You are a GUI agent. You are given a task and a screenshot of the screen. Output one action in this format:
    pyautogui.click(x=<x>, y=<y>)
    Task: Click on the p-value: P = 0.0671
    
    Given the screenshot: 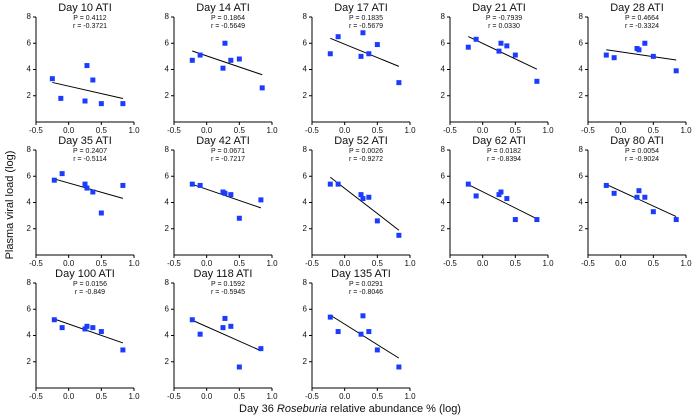 What is the action you would take?
    pyautogui.click(x=228, y=151)
    